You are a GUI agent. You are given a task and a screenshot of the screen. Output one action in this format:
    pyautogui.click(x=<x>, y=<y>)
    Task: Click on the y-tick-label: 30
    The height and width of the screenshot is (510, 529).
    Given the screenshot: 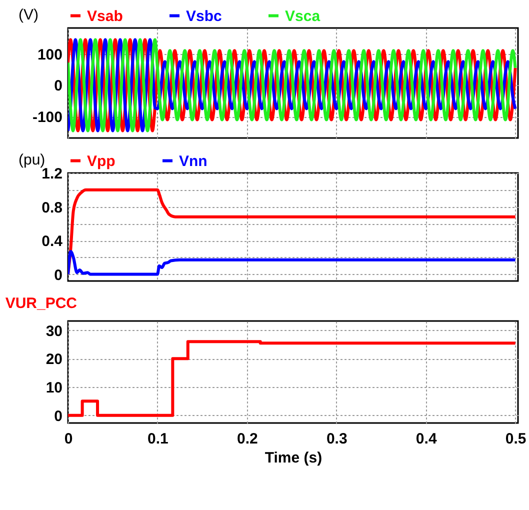 What is the action you would take?
    pyautogui.click(x=54, y=331)
    